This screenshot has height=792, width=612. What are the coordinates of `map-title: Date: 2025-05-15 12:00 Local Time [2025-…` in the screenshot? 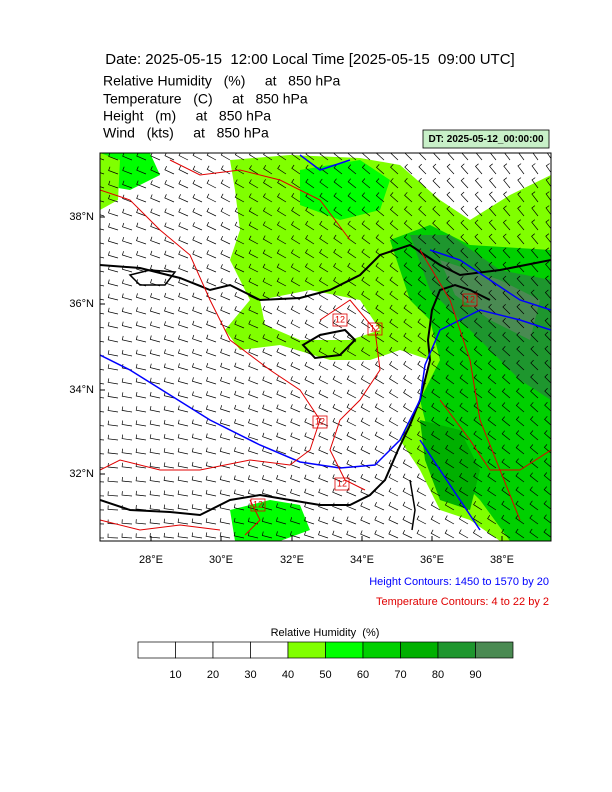 It's located at (309, 59).